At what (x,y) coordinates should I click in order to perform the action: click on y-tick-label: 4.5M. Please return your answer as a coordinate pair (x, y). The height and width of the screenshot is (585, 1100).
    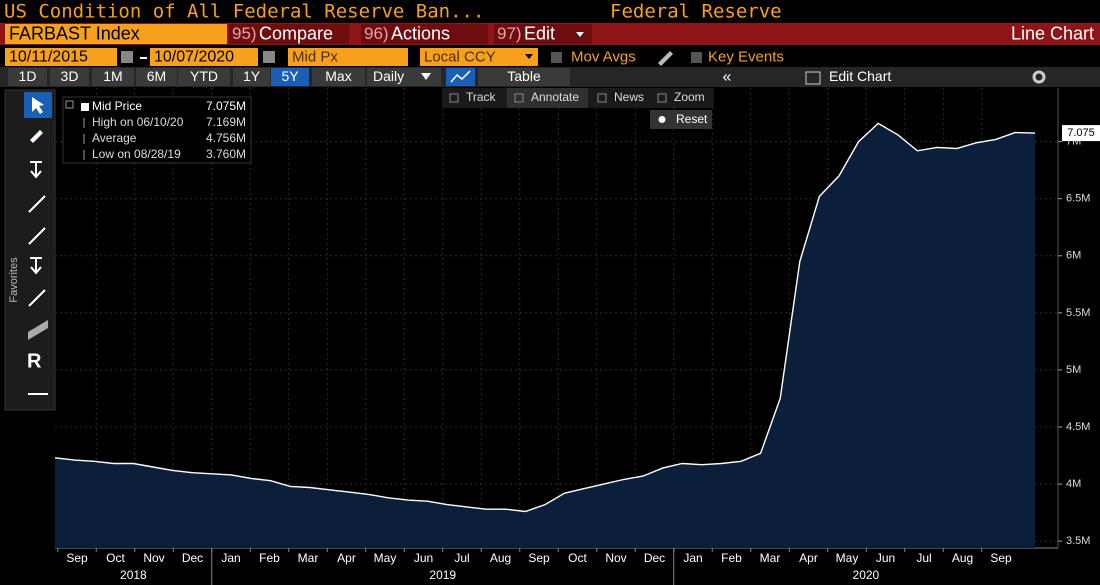
    Looking at the image, I should click on (1078, 427).